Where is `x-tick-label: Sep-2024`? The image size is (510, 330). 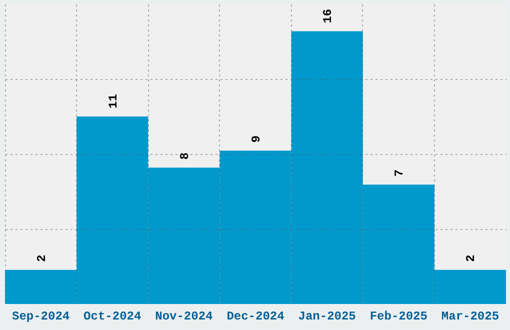
x-tick-label: Sep-2024 is located at coordinates (41, 317).